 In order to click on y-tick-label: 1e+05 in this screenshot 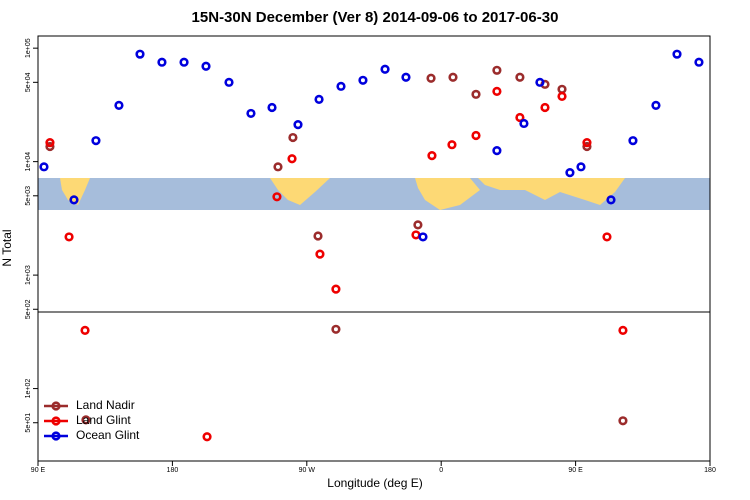, I will do `click(28, 48)`.